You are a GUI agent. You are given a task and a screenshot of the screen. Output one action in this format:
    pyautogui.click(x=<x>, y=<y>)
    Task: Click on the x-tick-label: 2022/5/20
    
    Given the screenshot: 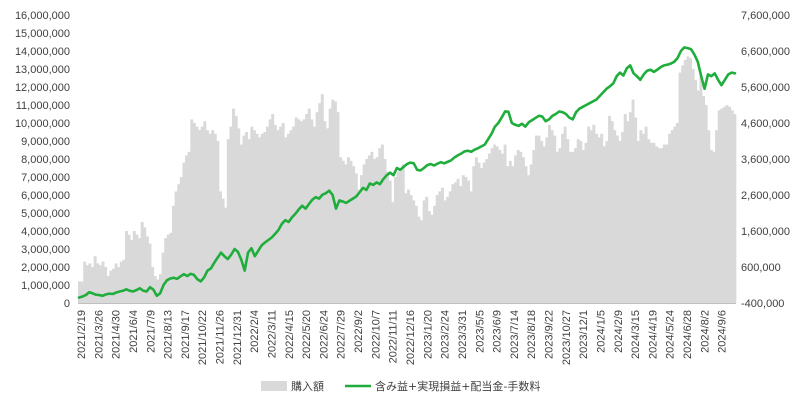 What is the action you would take?
    pyautogui.click(x=307, y=334)
    